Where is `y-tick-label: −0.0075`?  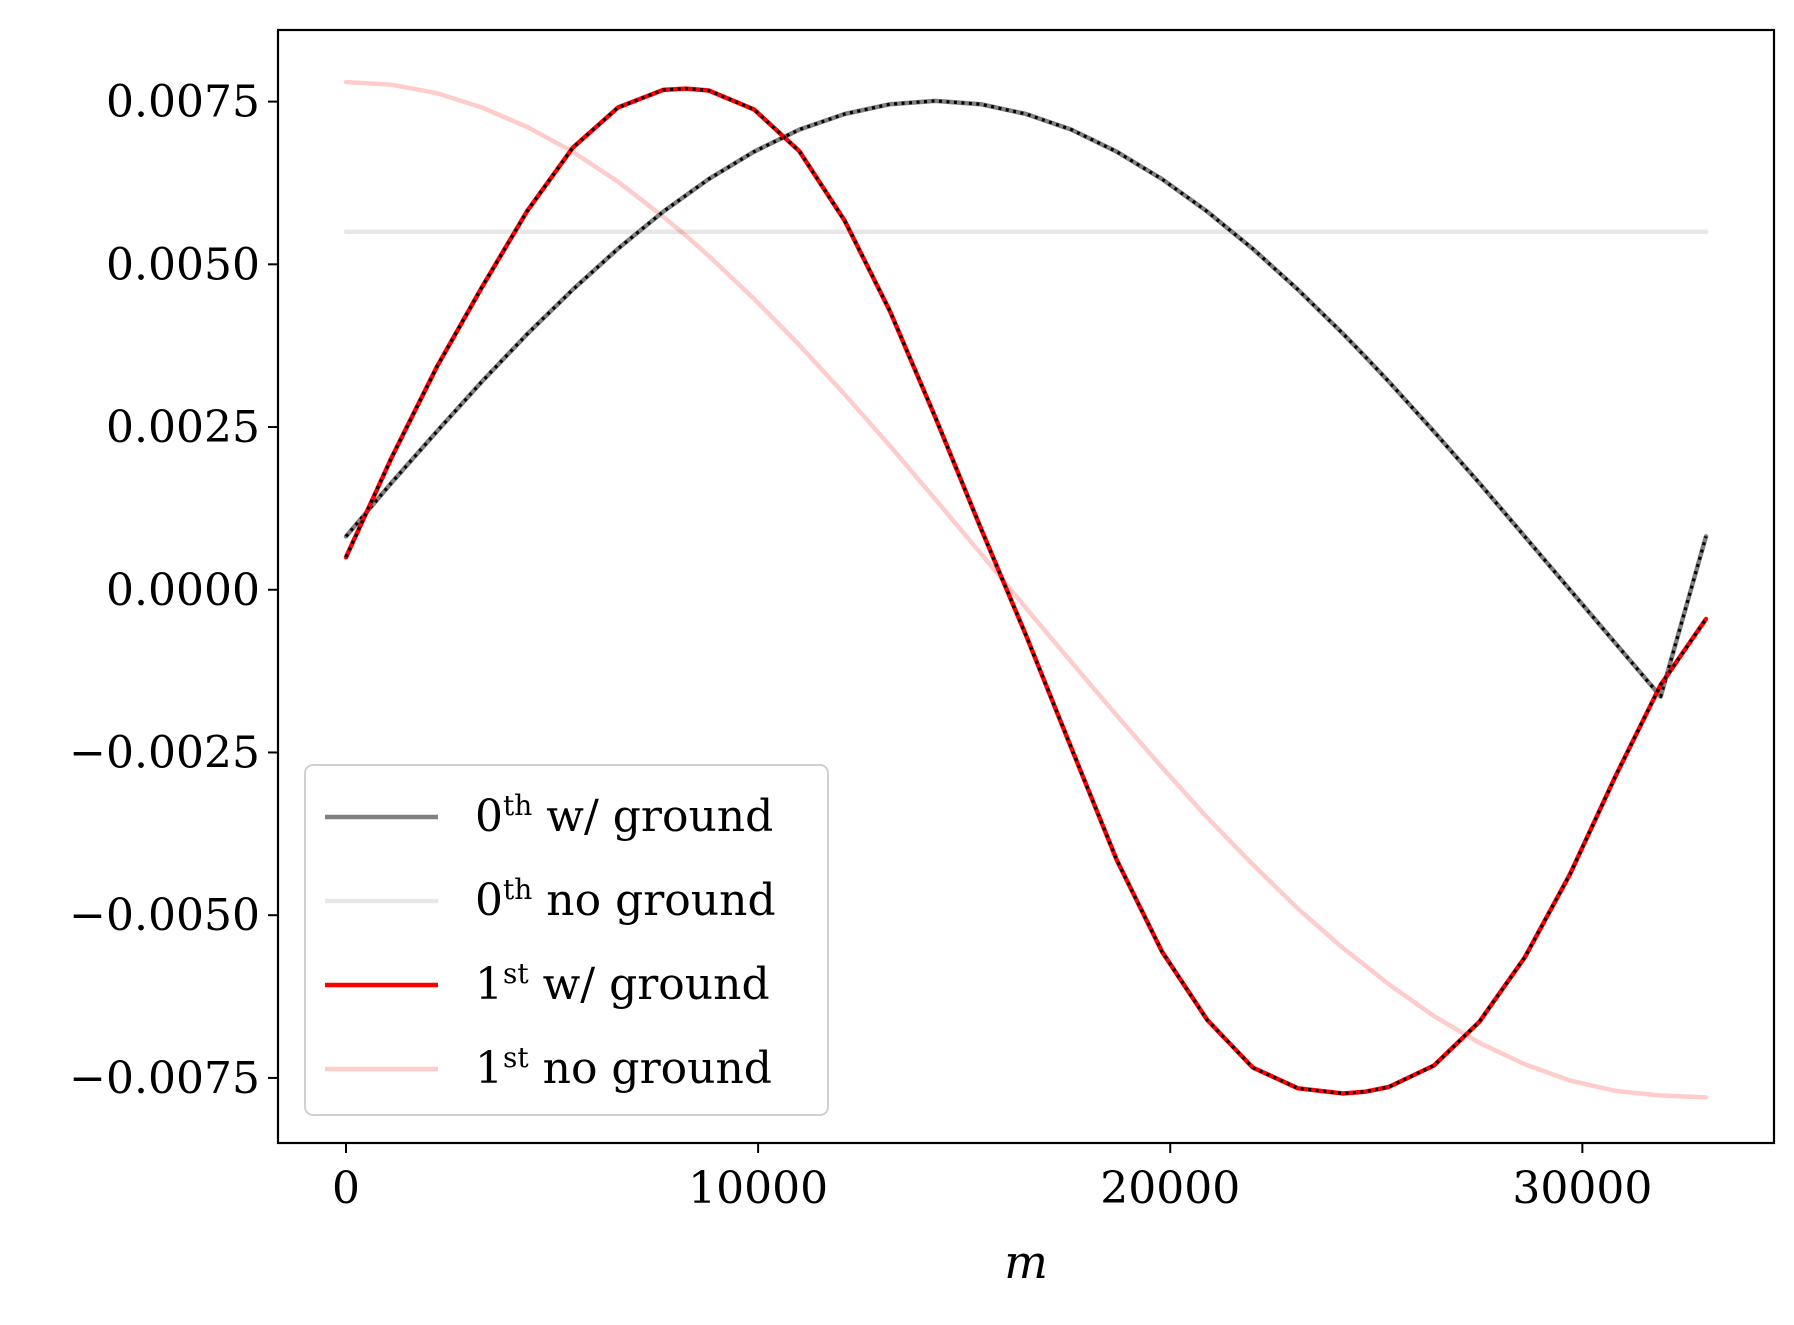 y-tick-label: −0.0075 is located at coordinates (164, 1078).